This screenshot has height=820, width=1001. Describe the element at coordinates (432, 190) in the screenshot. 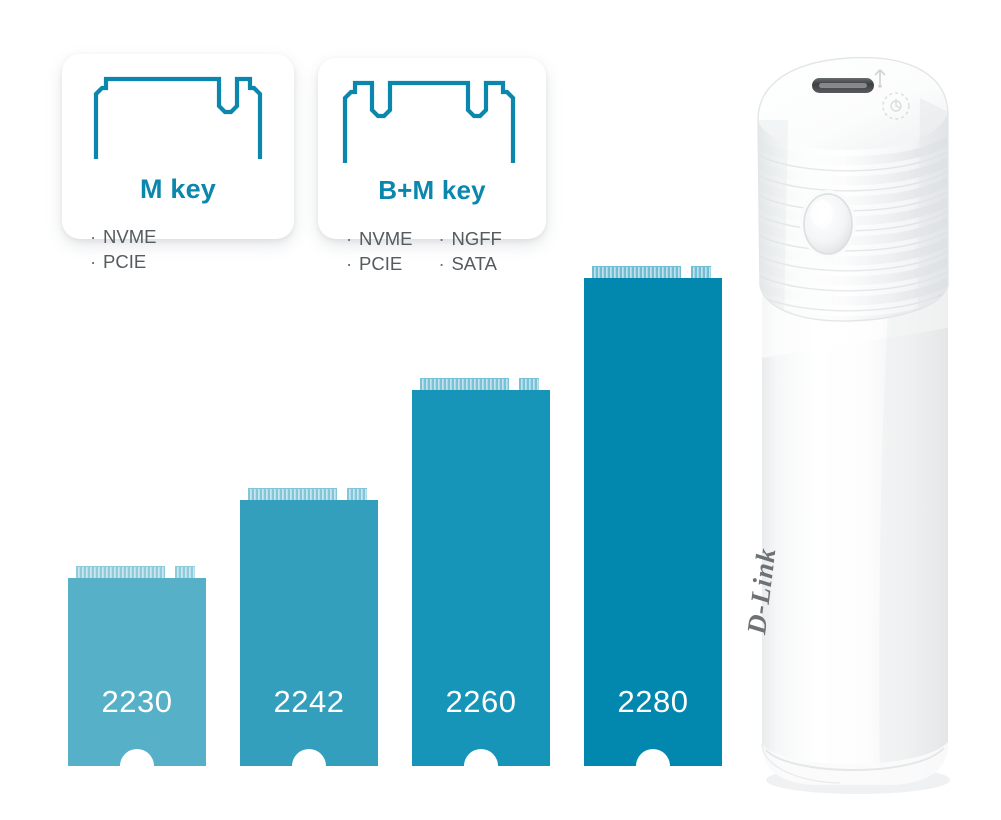

I see `key-card-label: B+M key` at that location.